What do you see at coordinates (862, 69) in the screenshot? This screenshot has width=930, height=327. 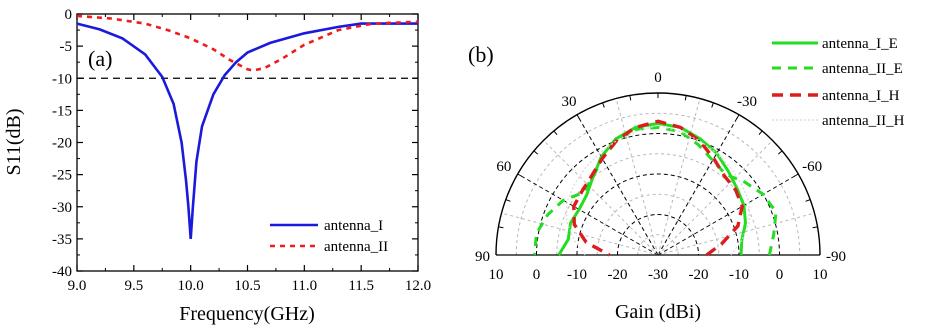 I see `legend-label-antenna-II-E: antenna_II_E` at bounding box center [862, 69].